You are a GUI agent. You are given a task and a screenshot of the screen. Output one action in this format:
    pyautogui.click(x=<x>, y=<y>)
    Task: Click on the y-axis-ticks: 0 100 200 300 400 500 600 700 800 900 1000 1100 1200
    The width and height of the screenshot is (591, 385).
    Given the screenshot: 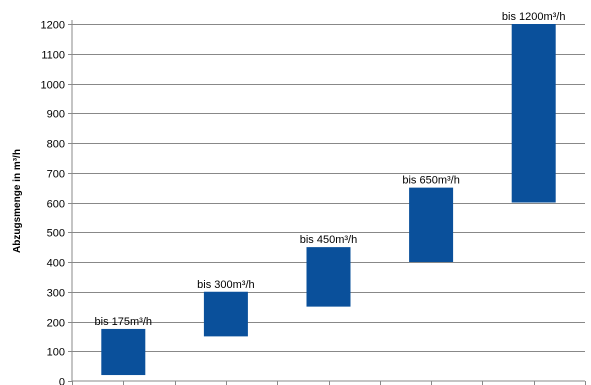 What is the action you would take?
    pyautogui.click(x=56, y=202)
    